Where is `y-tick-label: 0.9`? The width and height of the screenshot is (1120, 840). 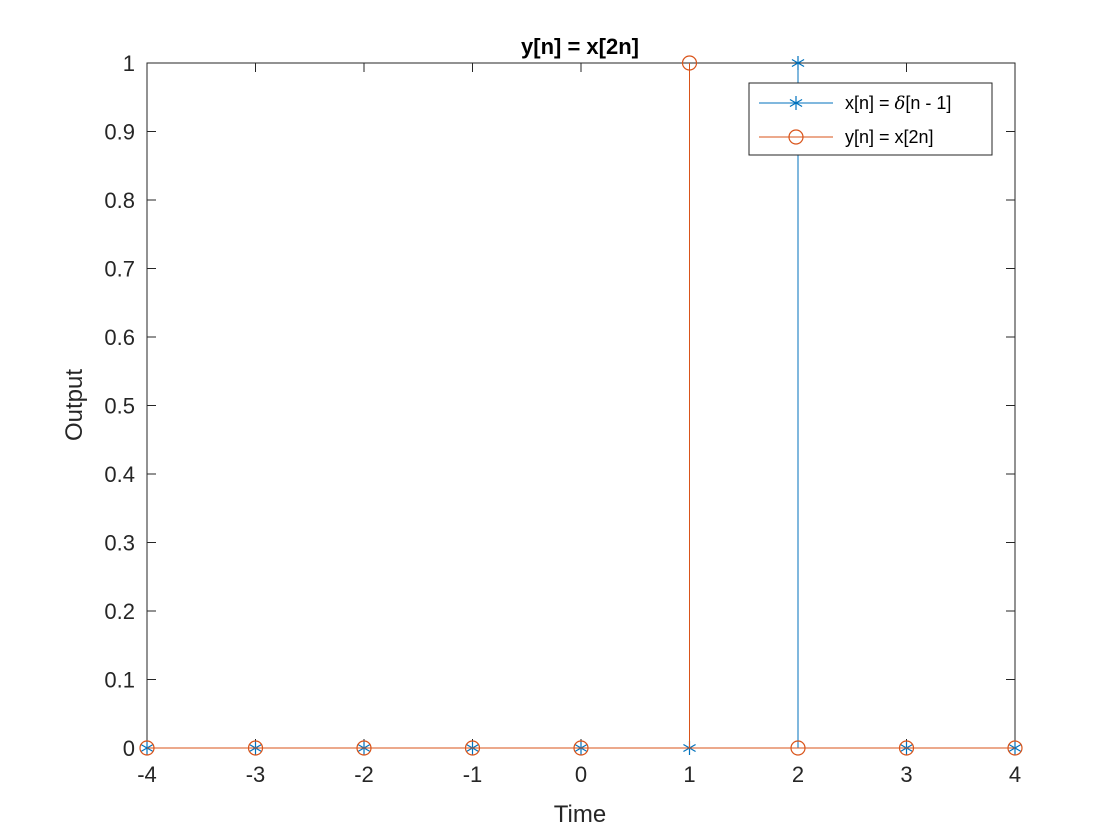 y-tick-label: 0.9 is located at coordinates (119, 132).